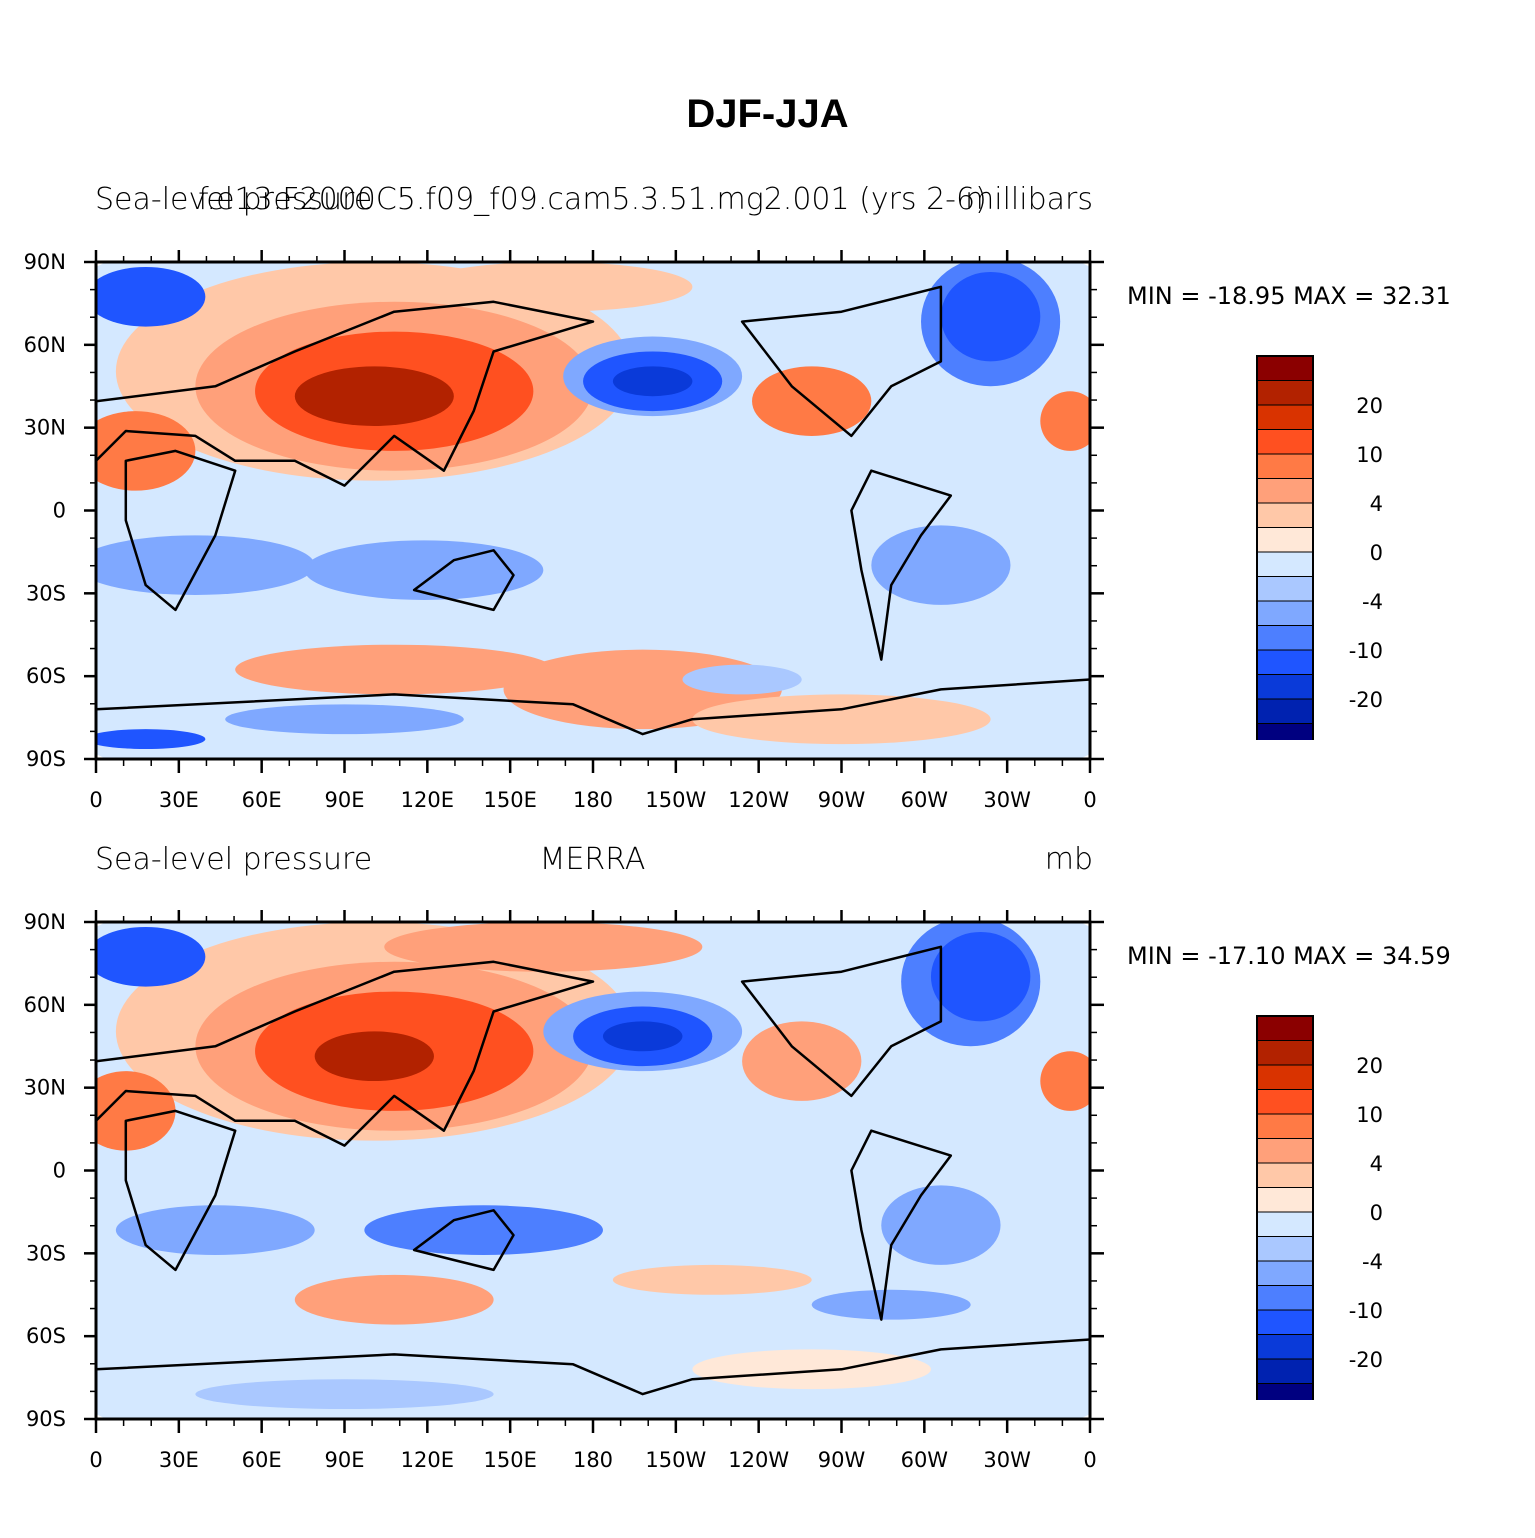  Describe the element at coordinates (509, 800) in the screenshot. I see `x-tick-label: 150E` at that location.